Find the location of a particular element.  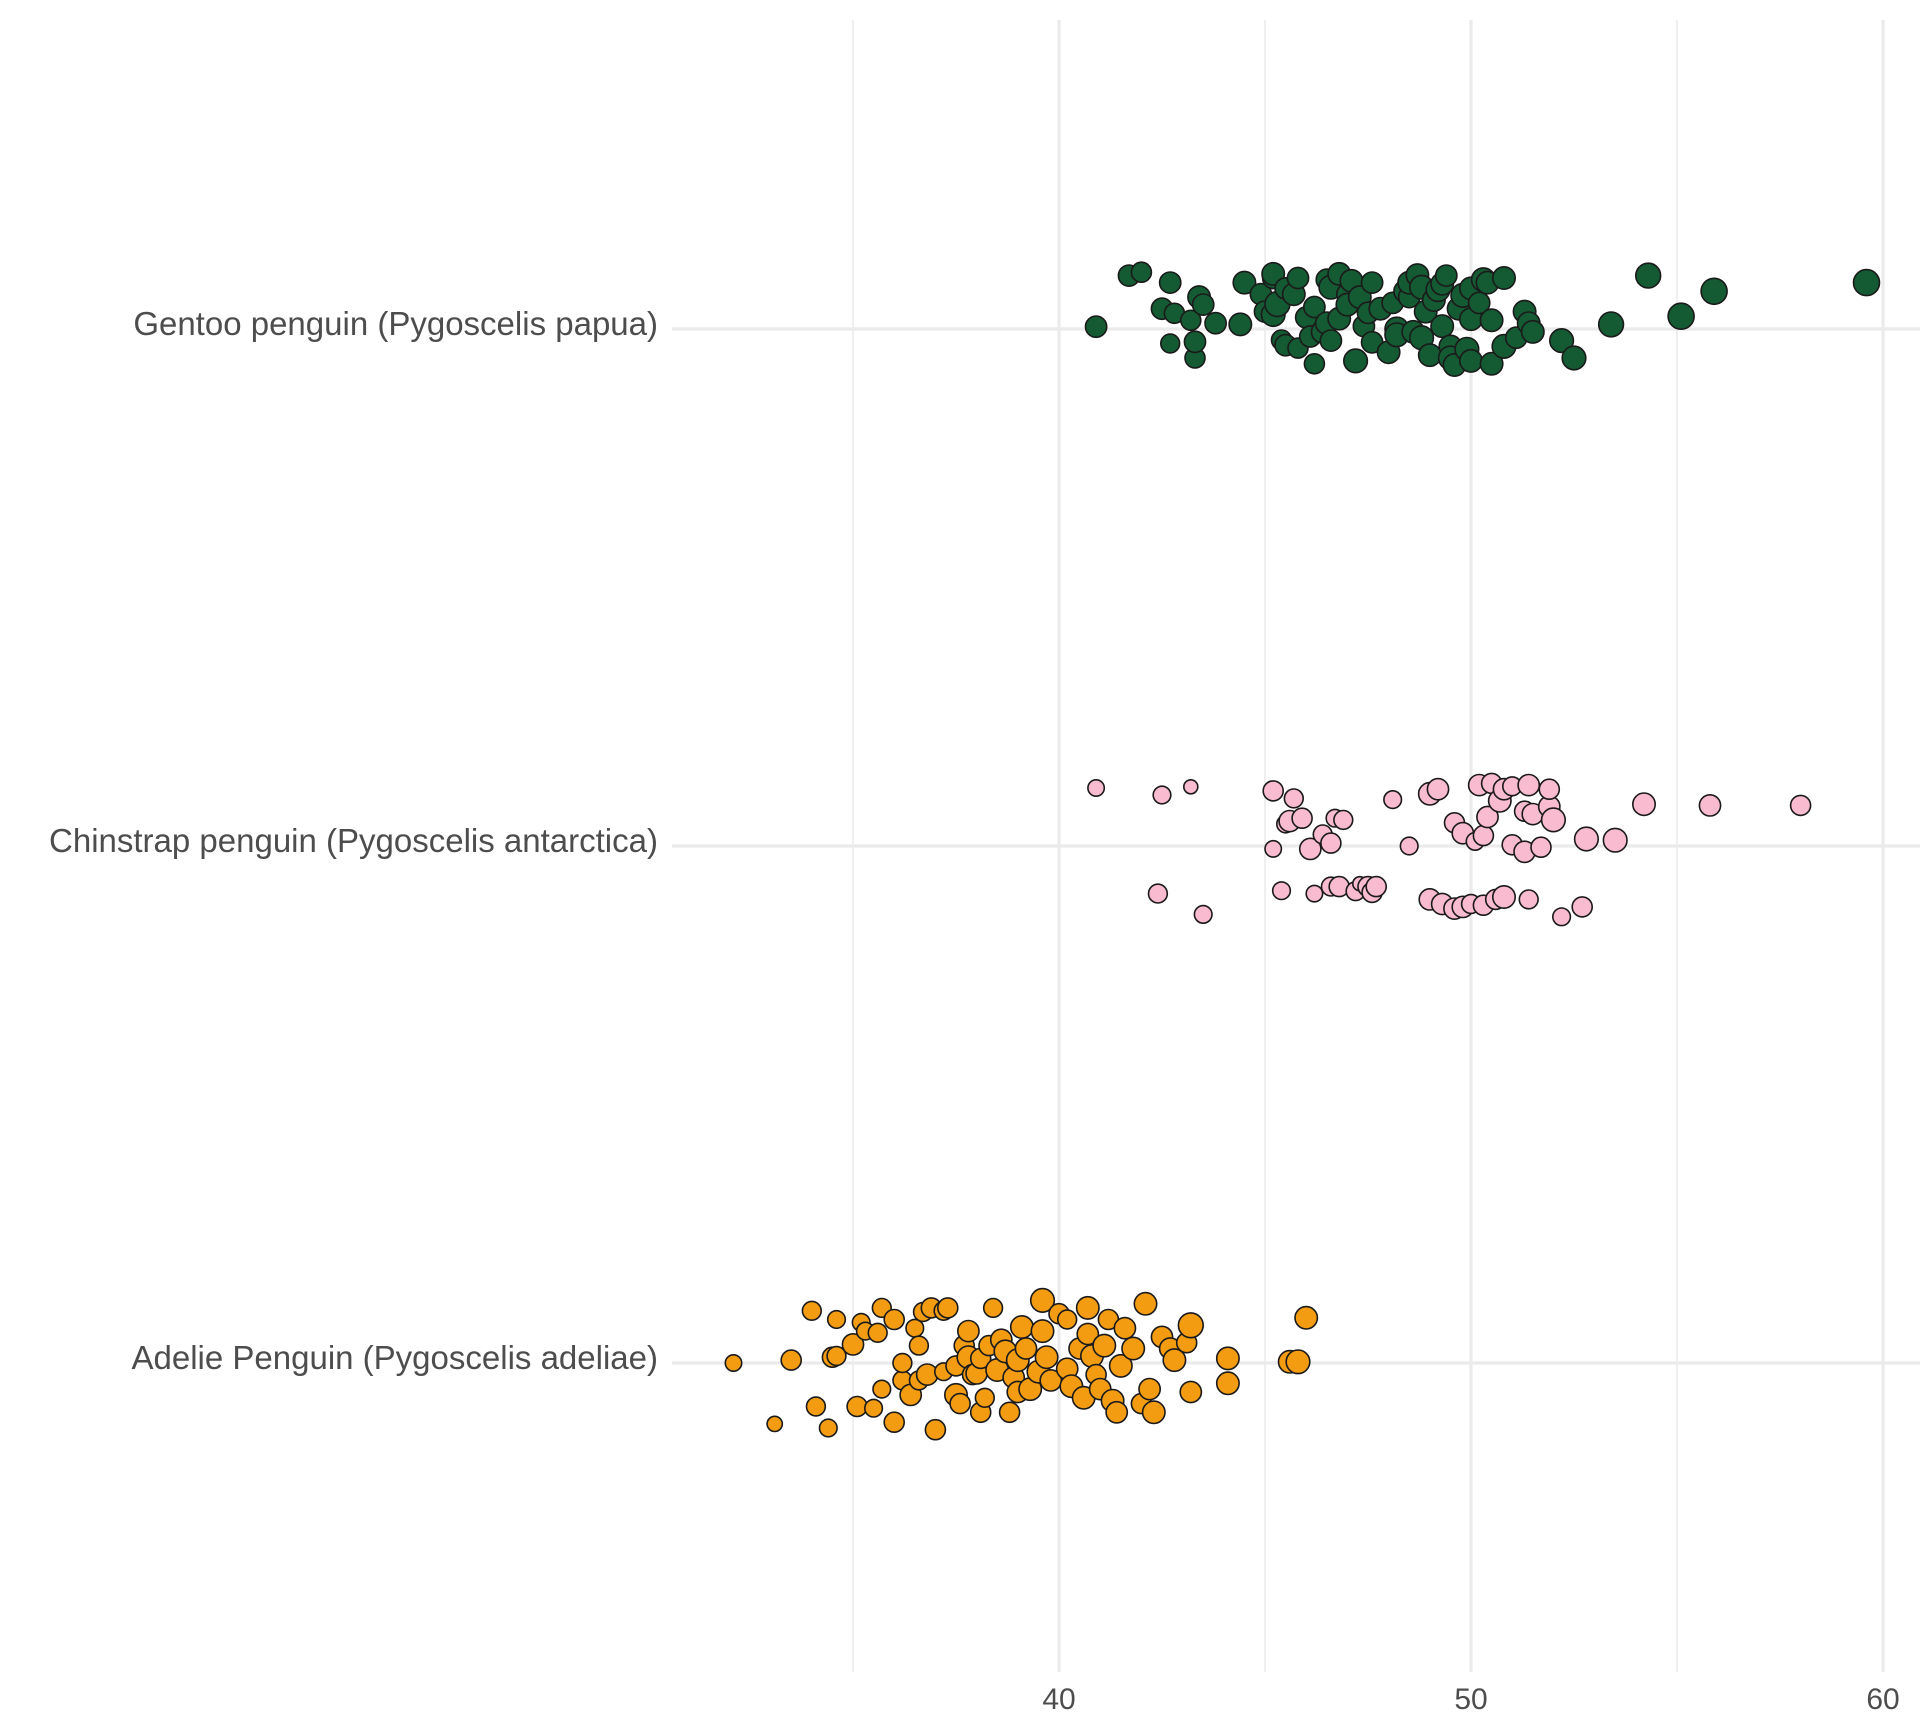

y-tick-label-gentoo: Gentoo penguin (Pygoscelis papua) is located at coordinates (395, 323).